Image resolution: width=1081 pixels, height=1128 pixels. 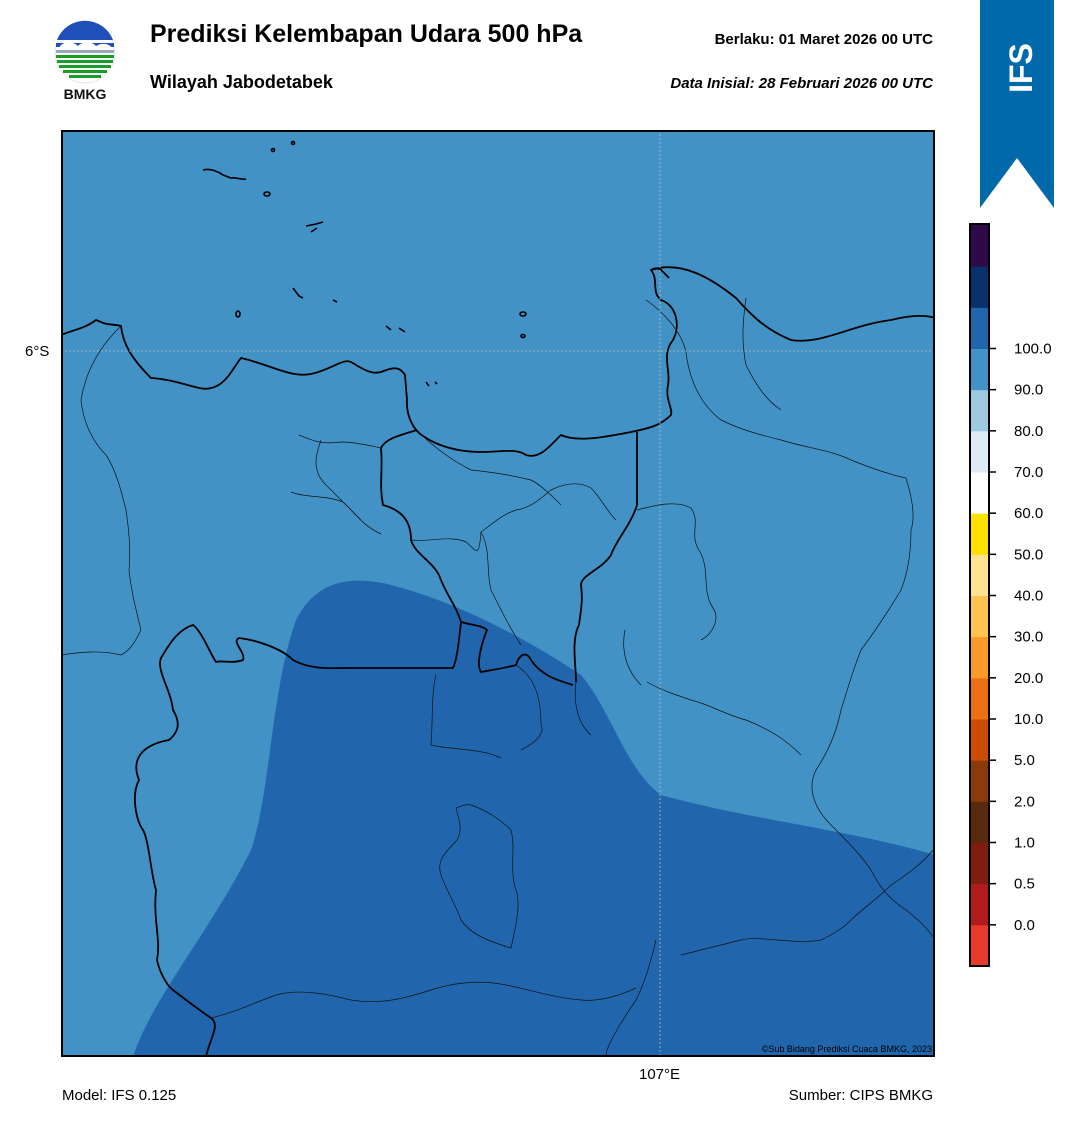 What do you see at coordinates (1024, 801) in the screenshot?
I see `colorbar-tick-label: 2.0` at bounding box center [1024, 801].